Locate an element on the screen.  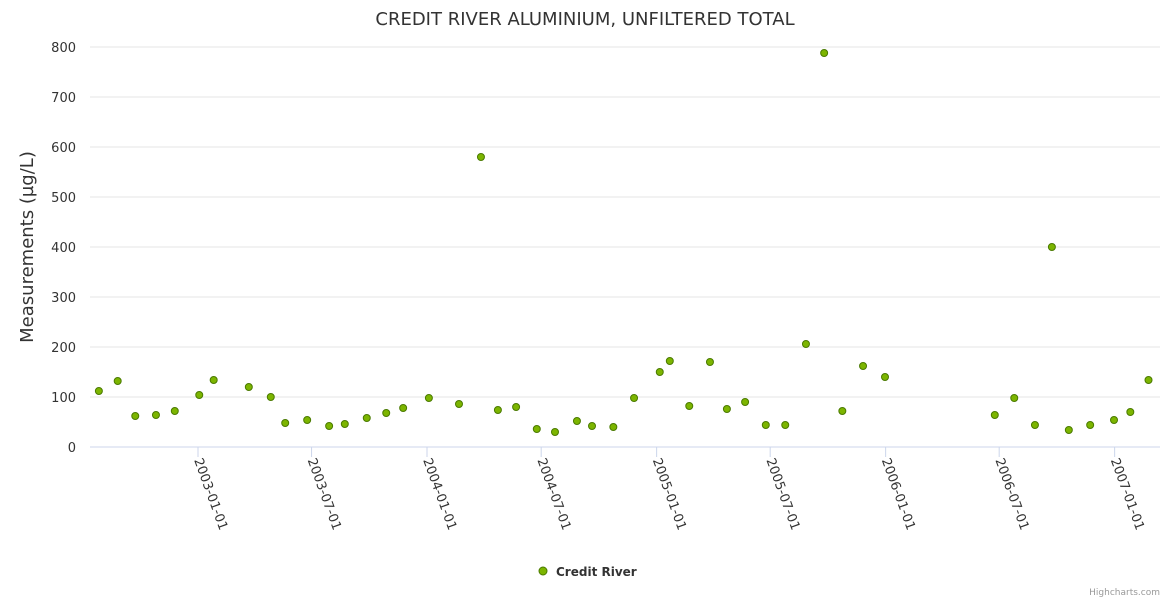
x-tick-label: 2004-07-01 is located at coordinates (553, 494).